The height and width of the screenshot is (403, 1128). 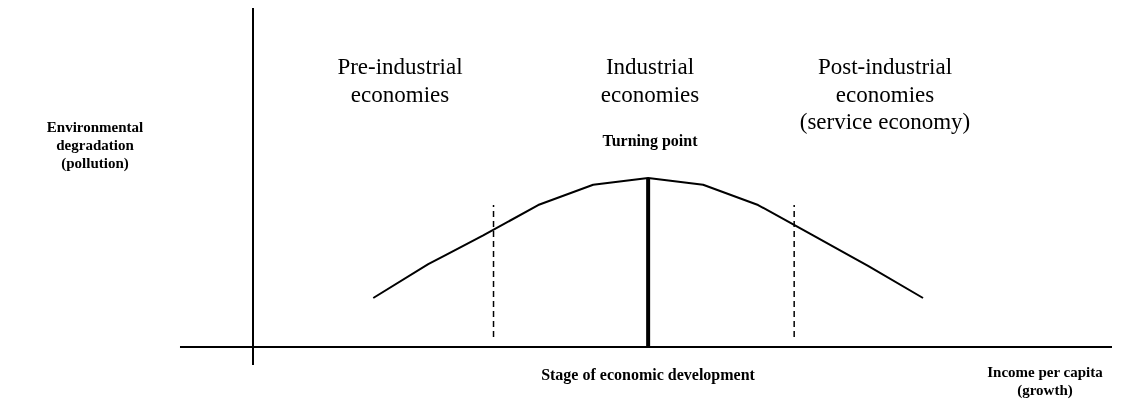 I want to click on x-axis-title: Income per capita (growth), so click(x=1045, y=381).